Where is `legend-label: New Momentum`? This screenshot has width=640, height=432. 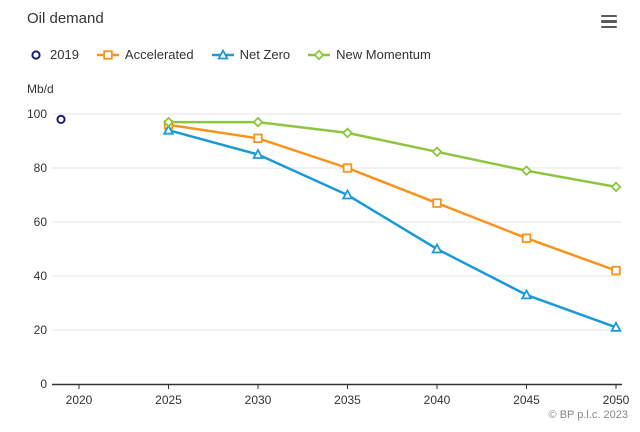 legend-label: New Momentum is located at coordinates (383, 54).